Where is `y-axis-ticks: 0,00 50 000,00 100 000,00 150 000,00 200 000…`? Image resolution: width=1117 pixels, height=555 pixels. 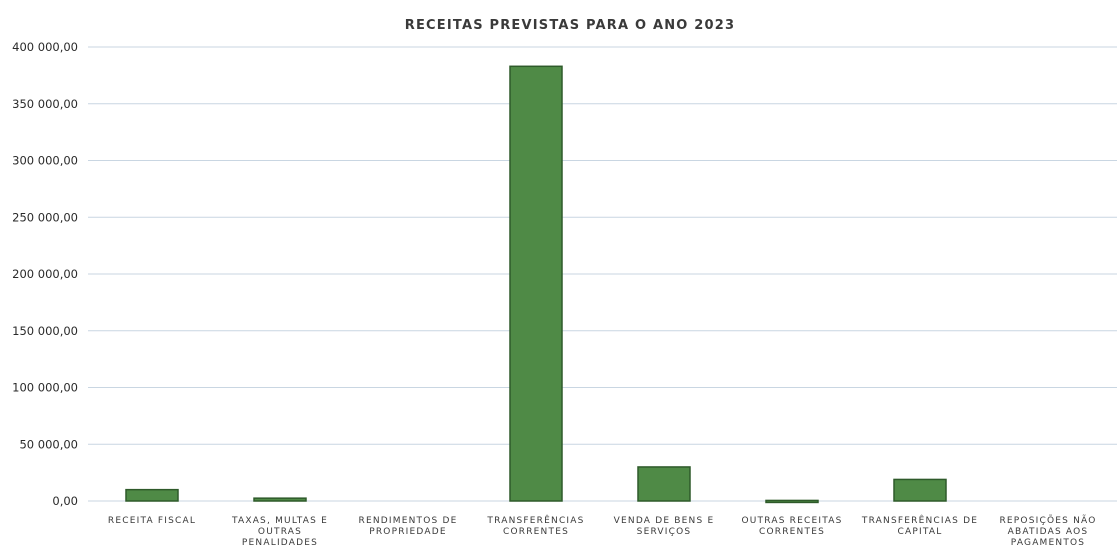
y-axis-ticks: 0,00 50 000,00 100 000,00 150 000,00 200 000… is located at coordinates (45, 274).